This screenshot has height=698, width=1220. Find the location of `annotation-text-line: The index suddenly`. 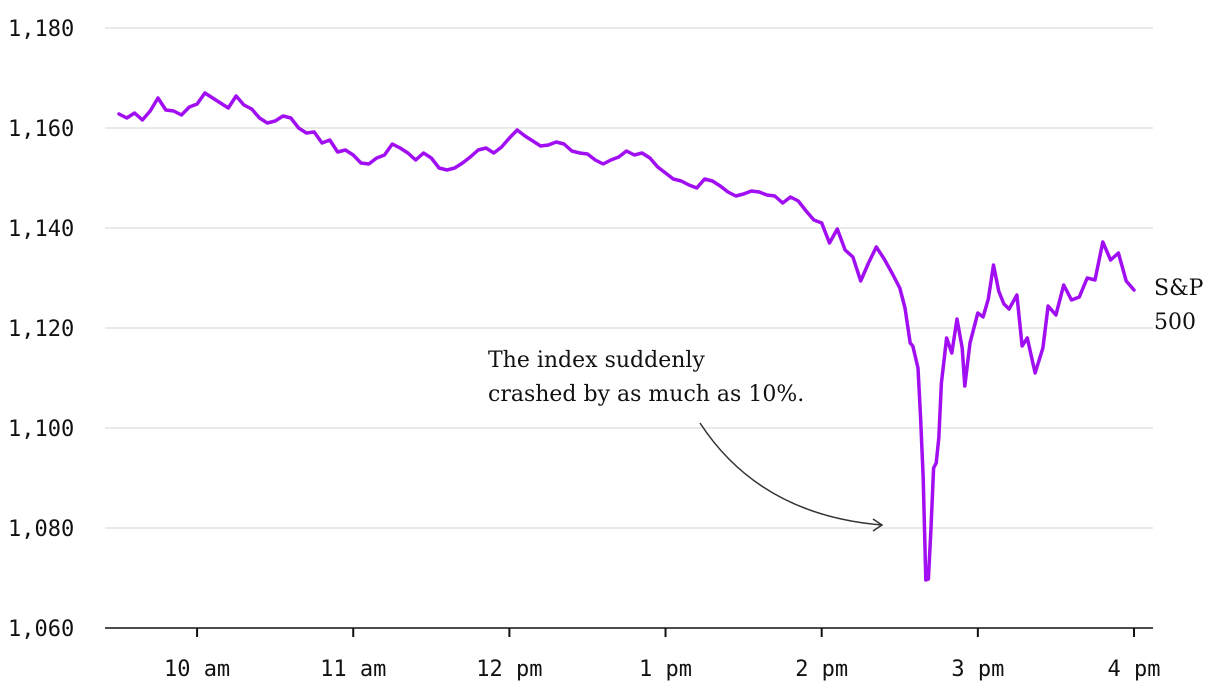

annotation-text-line: The index suddenly is located at coordinates (596, 360).